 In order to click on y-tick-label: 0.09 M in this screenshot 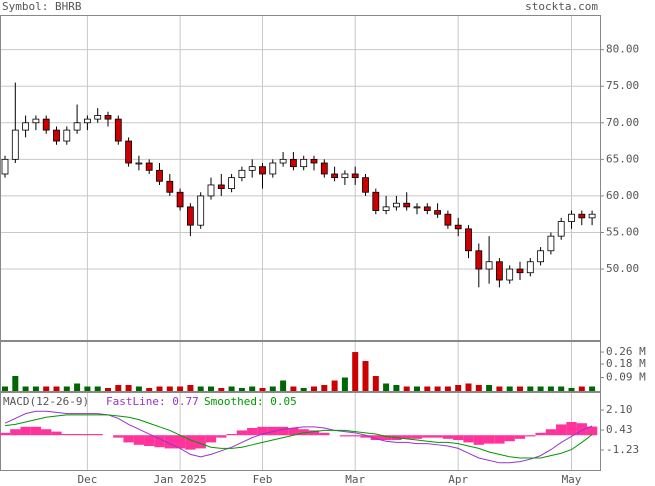, I will do `click(626, 377)`.